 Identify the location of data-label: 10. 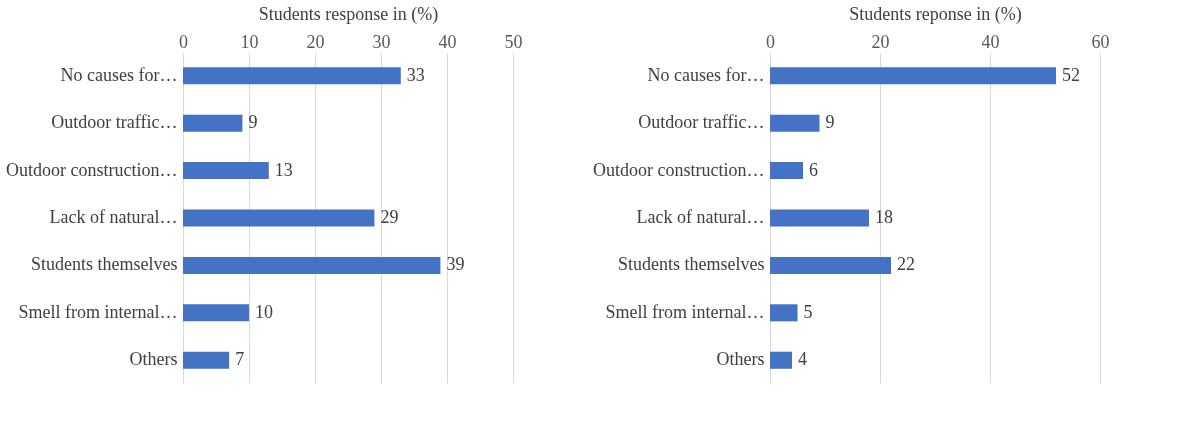
(264, 311).